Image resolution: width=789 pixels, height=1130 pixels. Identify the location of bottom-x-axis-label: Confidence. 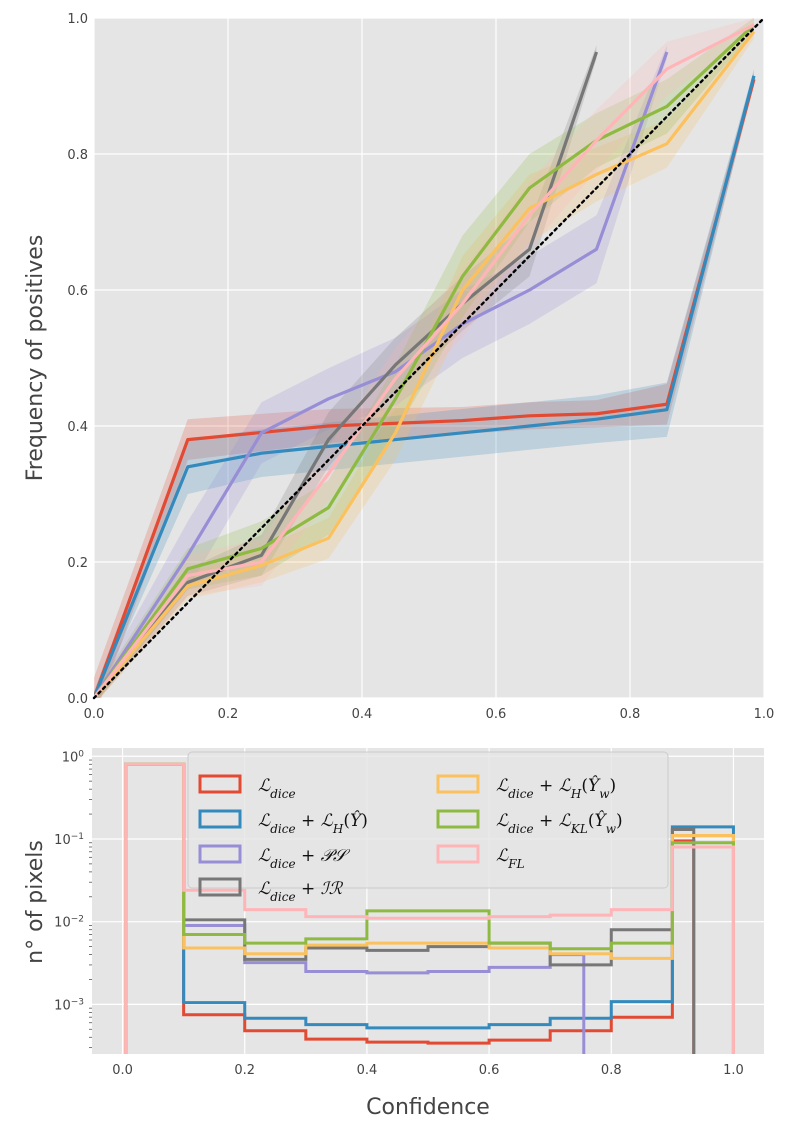
(428, 1107).